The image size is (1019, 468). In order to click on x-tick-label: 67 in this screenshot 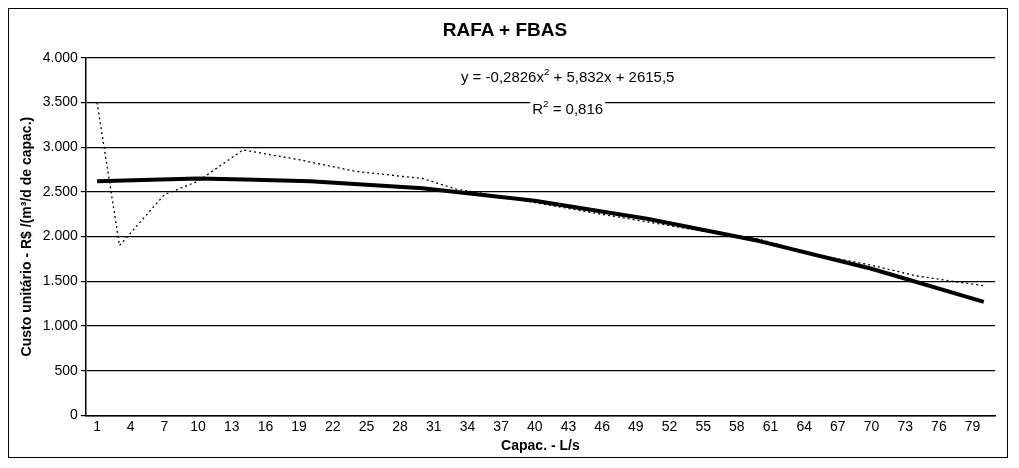, I will do `click(838, 425)`.